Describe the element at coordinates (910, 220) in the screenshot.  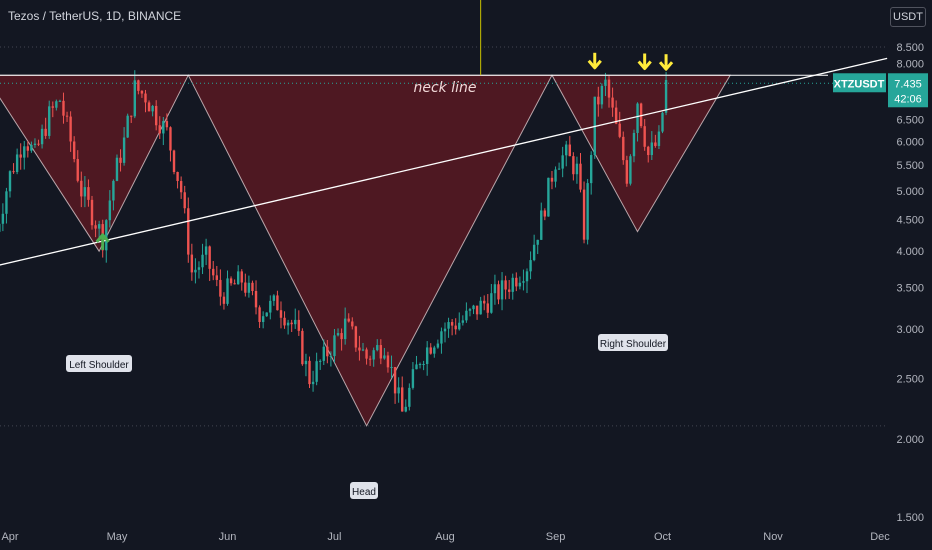
I see `y-tick-label: 4.500` at that location.